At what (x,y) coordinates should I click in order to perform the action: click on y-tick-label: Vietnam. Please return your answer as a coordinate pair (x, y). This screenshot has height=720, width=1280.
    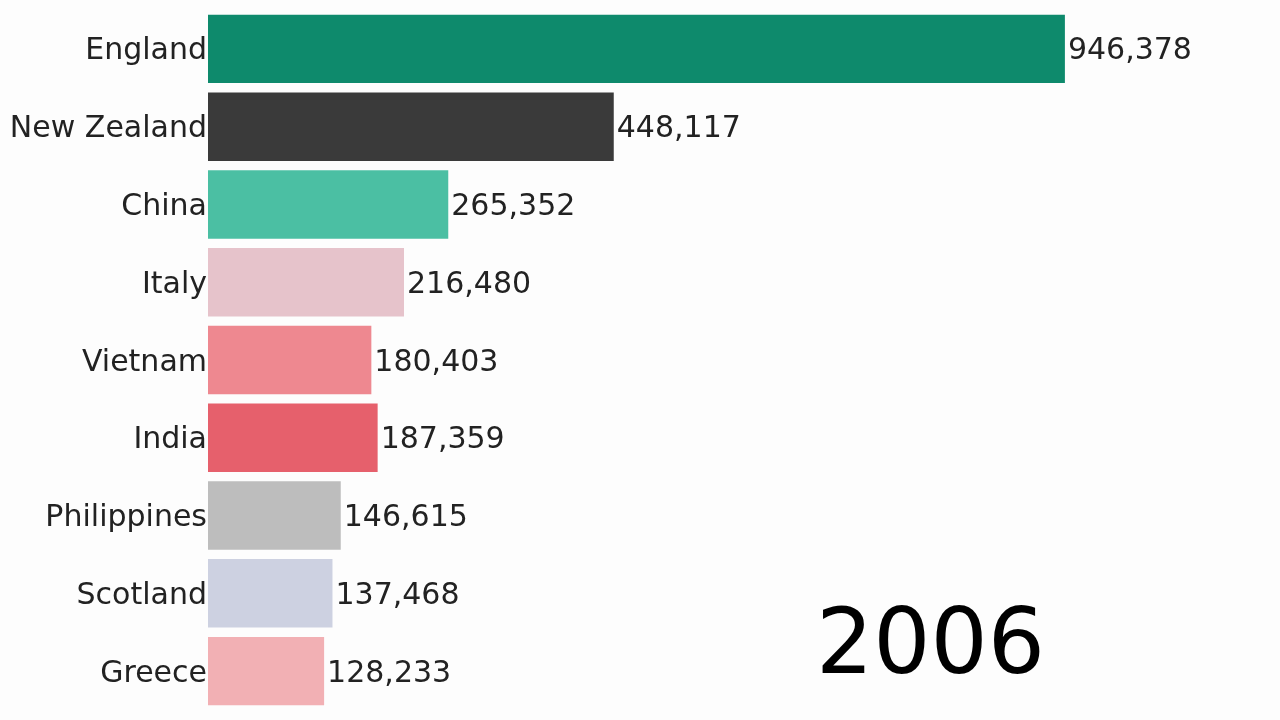
    Looking at the image, I should click on (144, 360).